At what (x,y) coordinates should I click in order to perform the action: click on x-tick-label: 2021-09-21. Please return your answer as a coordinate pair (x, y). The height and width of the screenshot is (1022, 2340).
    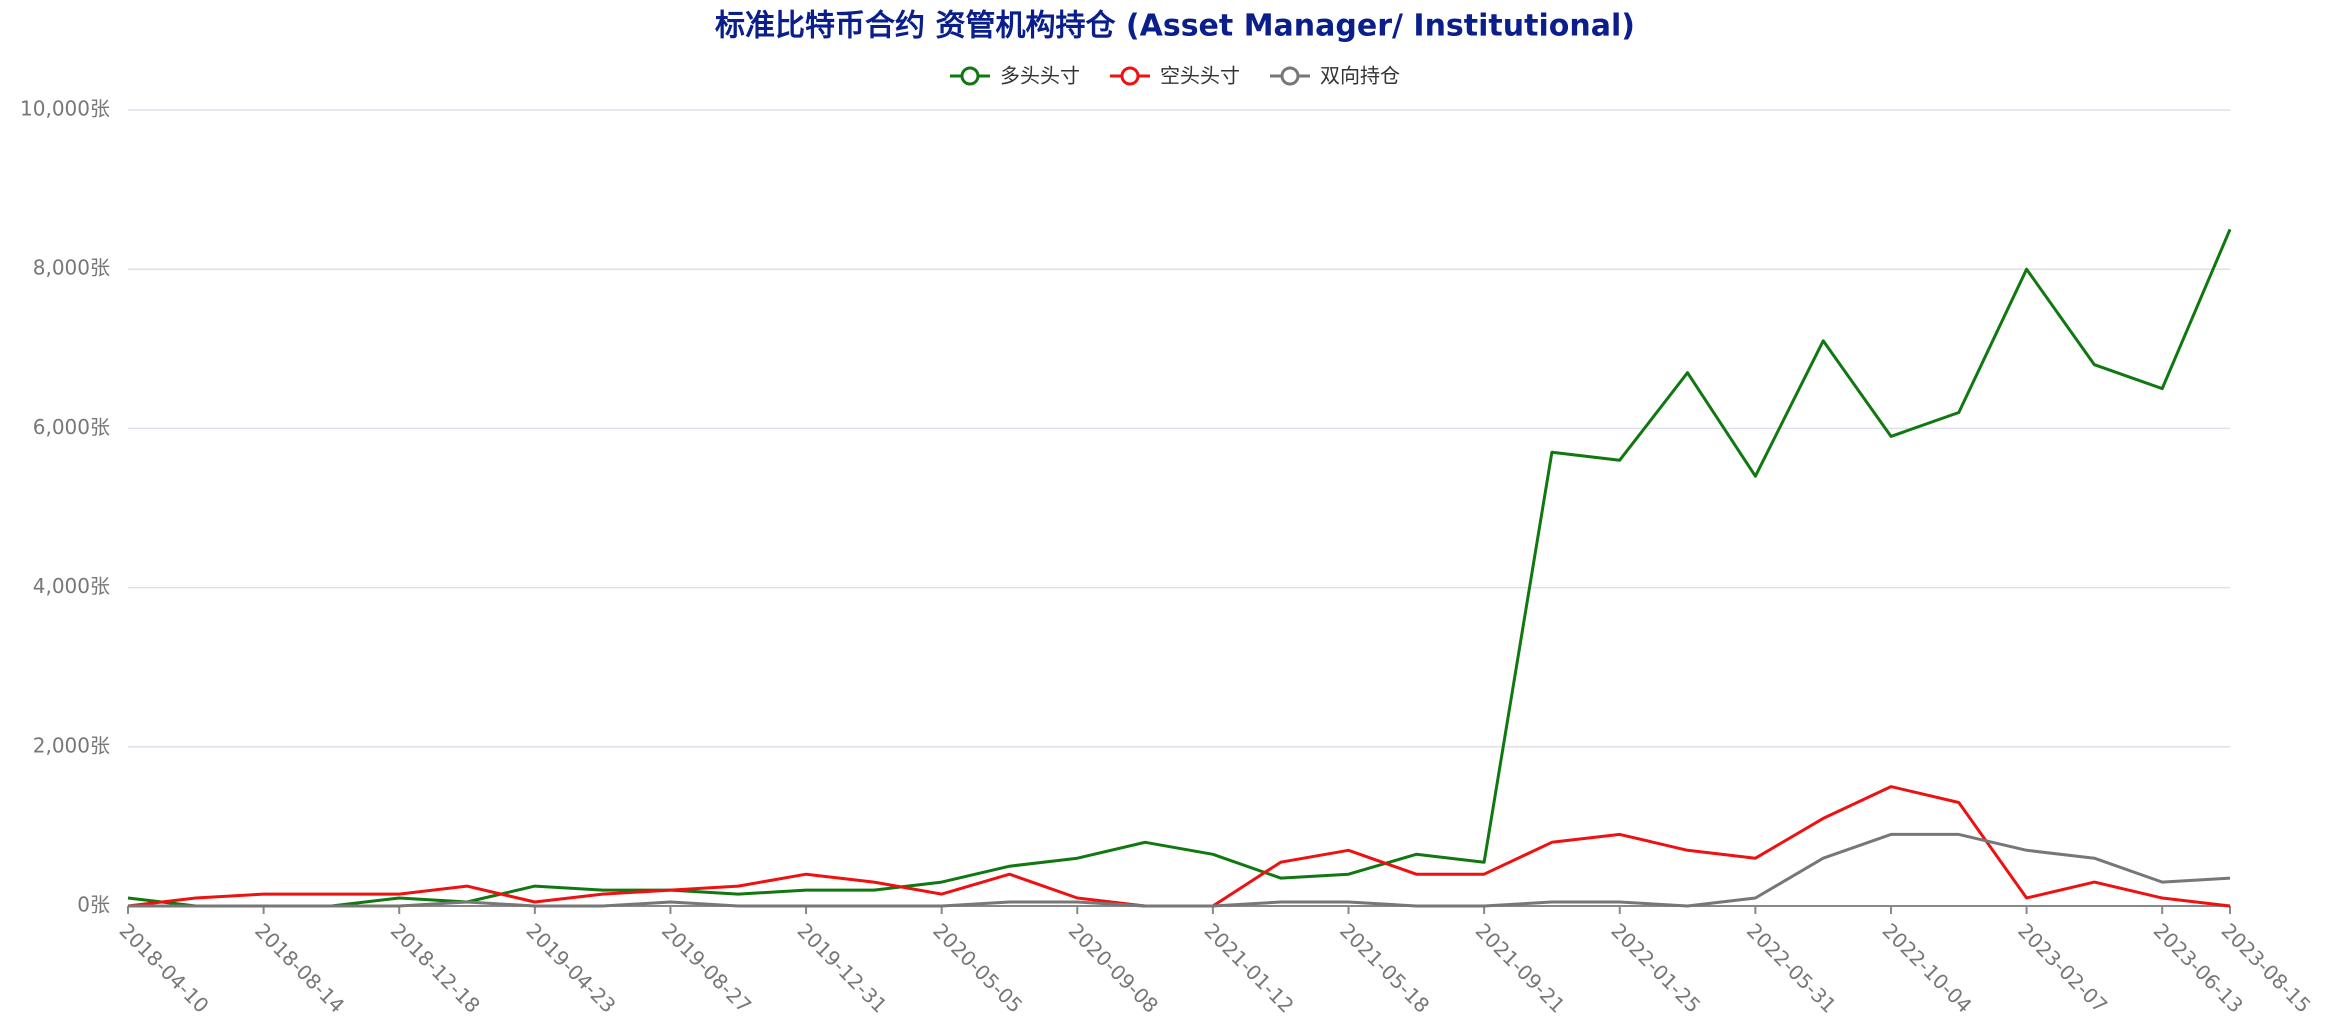
    Looking at the image, I should click on (1520, 967).